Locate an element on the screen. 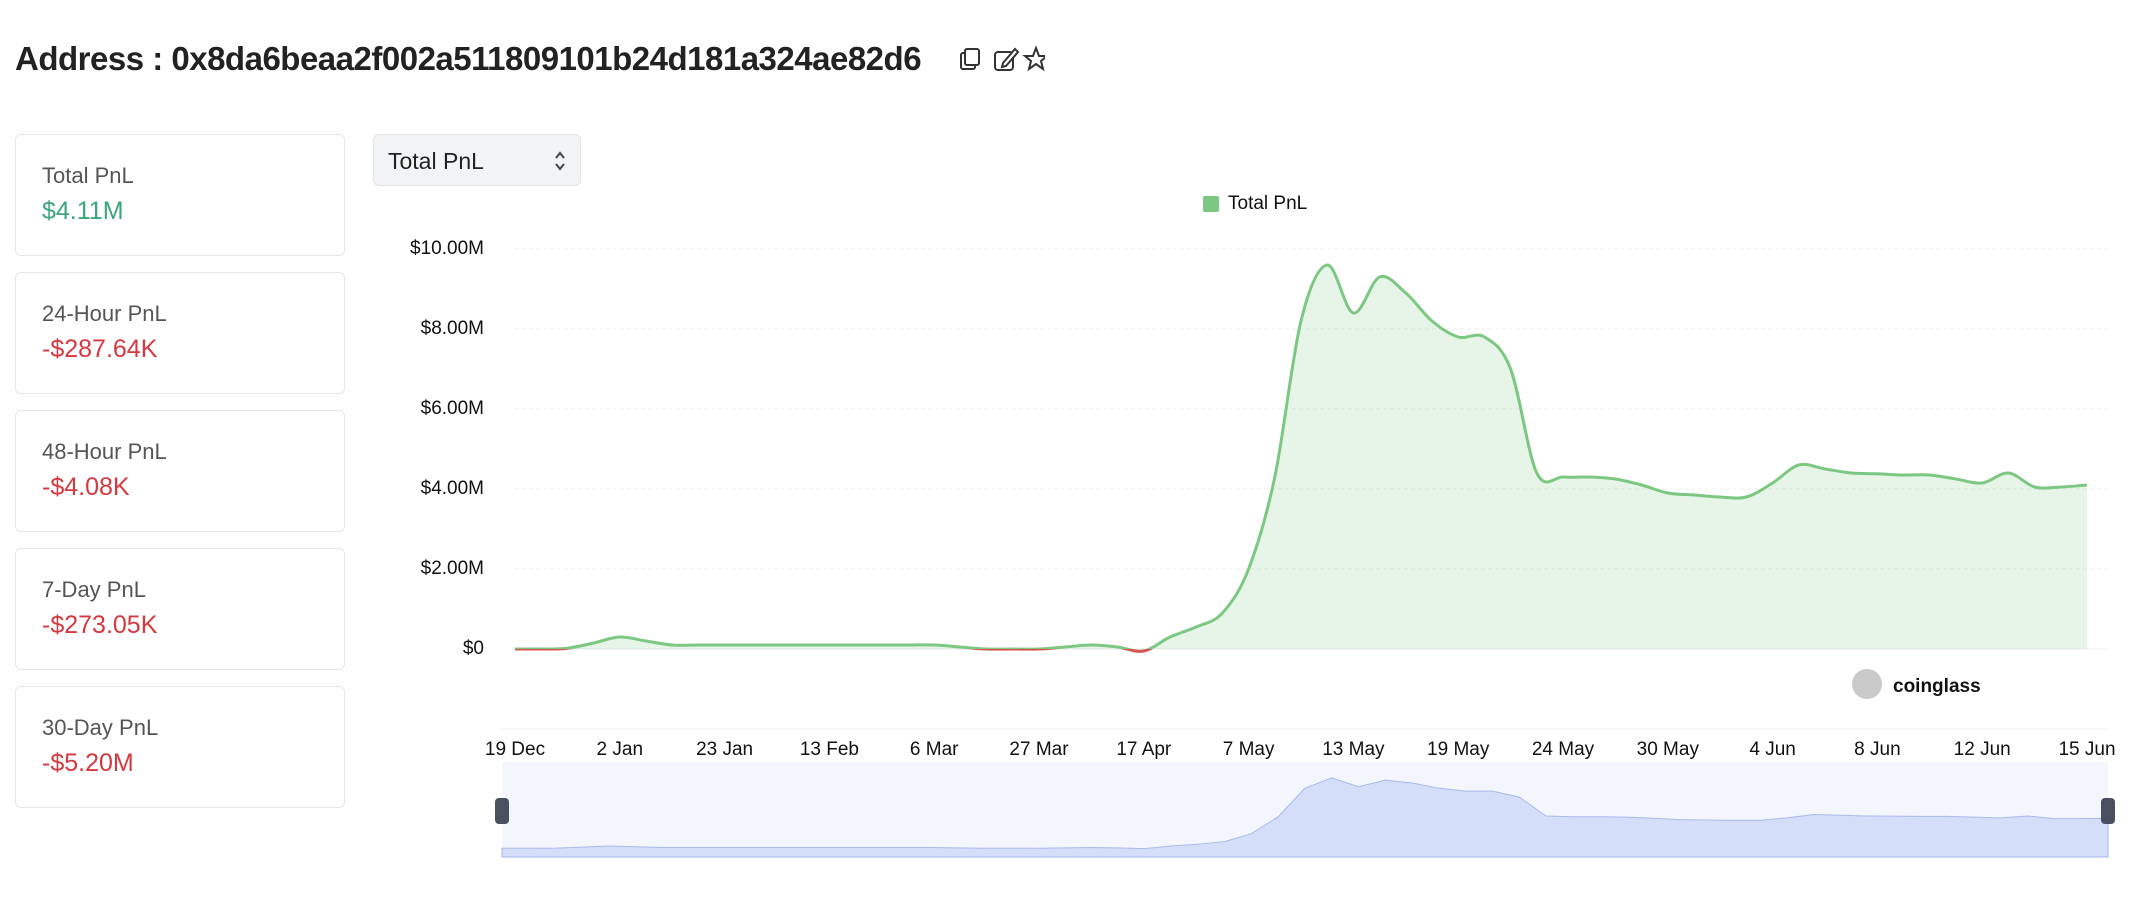  x-tick-label: 27 Mar is located at coordinates (1039, 749).